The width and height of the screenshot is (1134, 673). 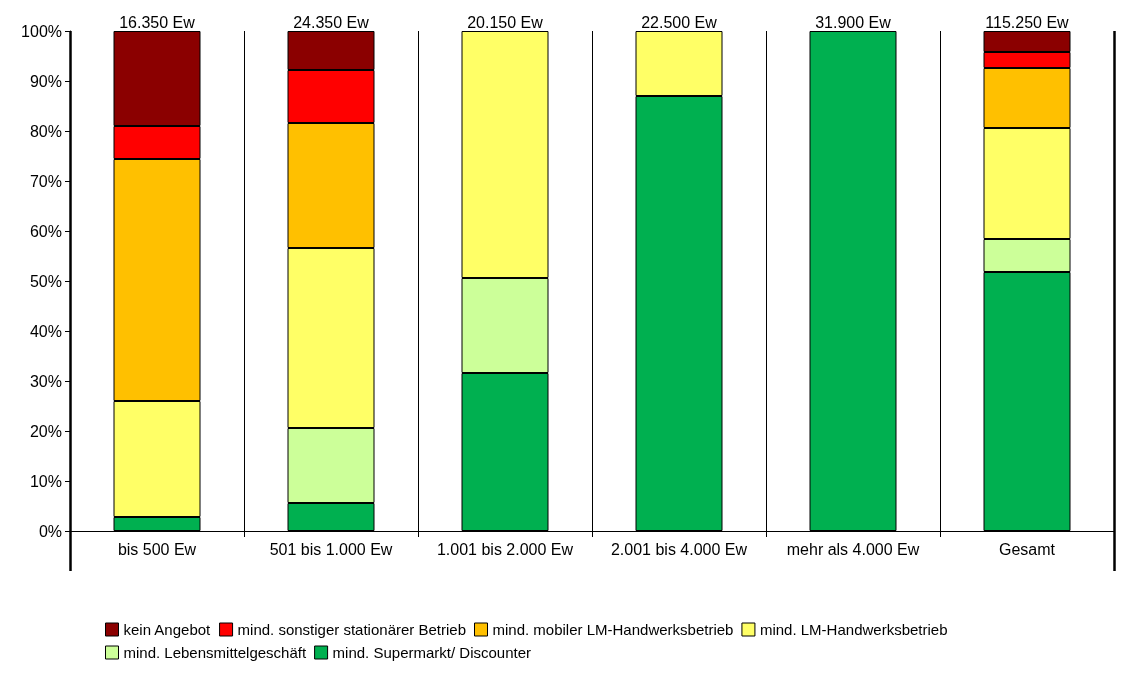 What do you see at coordinates (45, 81) in the screenshot?
I see `y-tick-label: 90%` at bounding box center [45, 81].